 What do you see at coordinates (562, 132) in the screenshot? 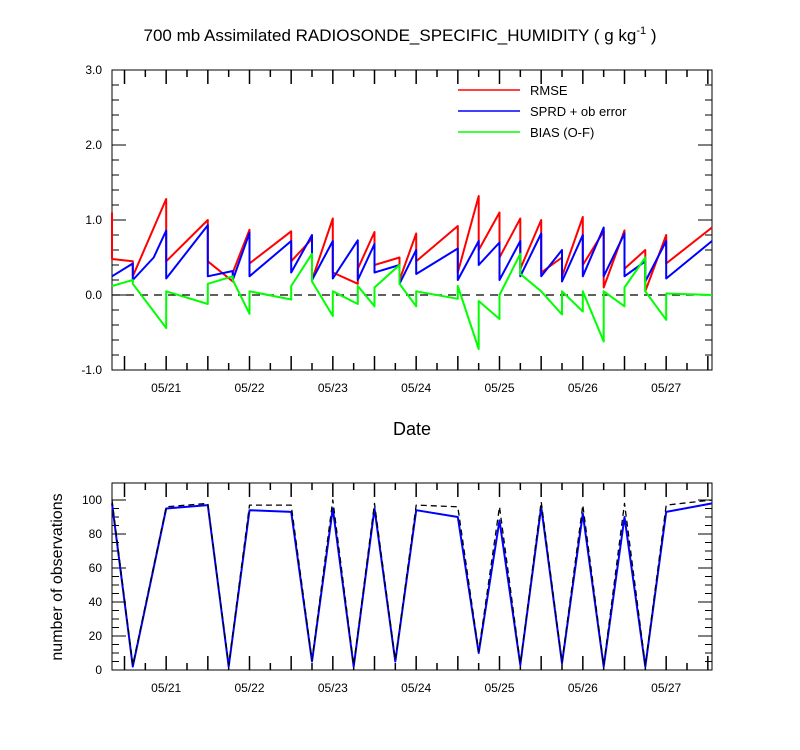
I see `legend-bias-label: BIAS (O-F)` at bounding box center [562, 132].